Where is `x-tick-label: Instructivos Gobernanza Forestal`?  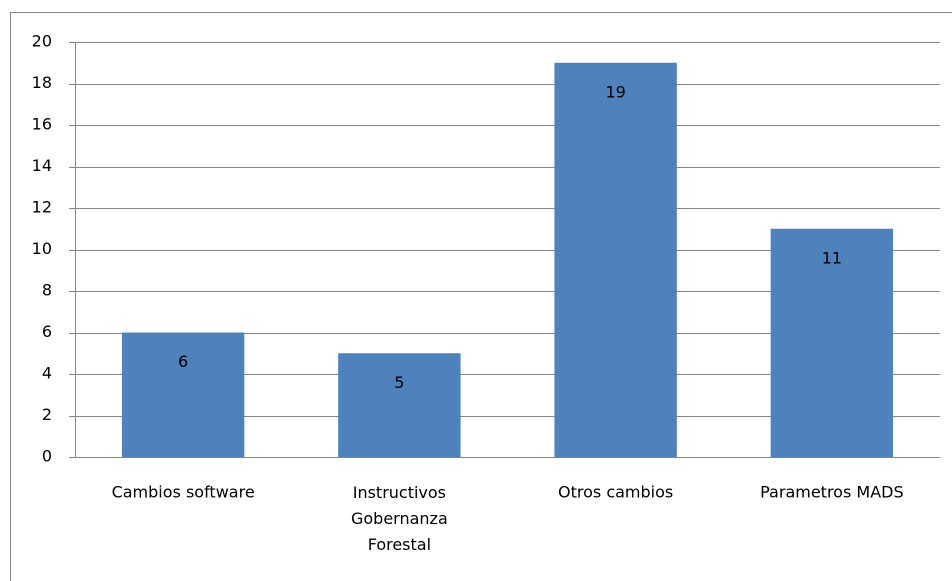
x-tick-label: Instructivos Gobernanza Forestal is located at coordinates (399, 518).